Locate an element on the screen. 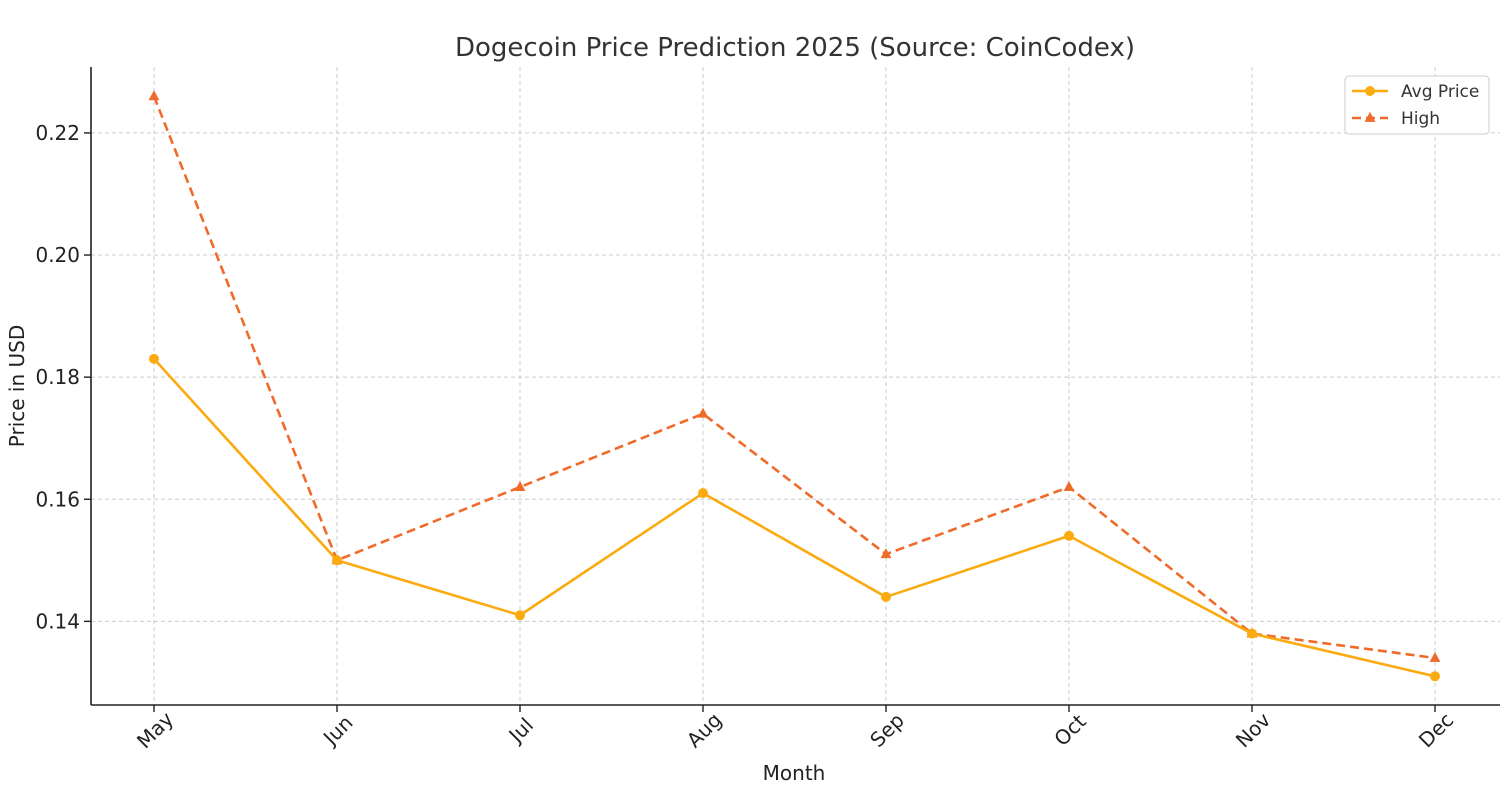 The width and height of the screenshot is (1507, 806). x-axis-label: Month is located at coordinates (794, 773).